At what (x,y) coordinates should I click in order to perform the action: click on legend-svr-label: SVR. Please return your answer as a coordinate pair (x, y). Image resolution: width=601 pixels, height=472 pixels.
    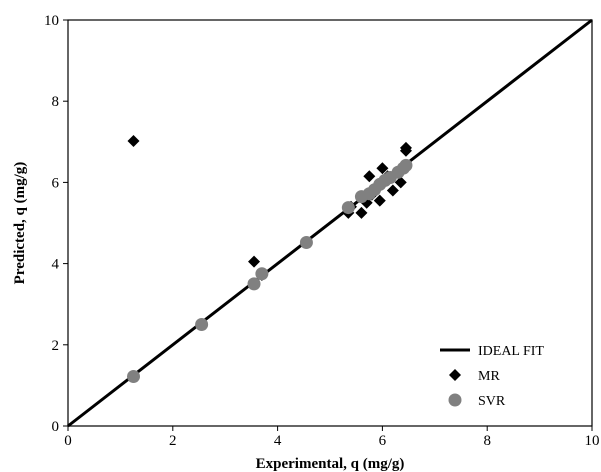
    Looking at the image, I should click on (492, 401).